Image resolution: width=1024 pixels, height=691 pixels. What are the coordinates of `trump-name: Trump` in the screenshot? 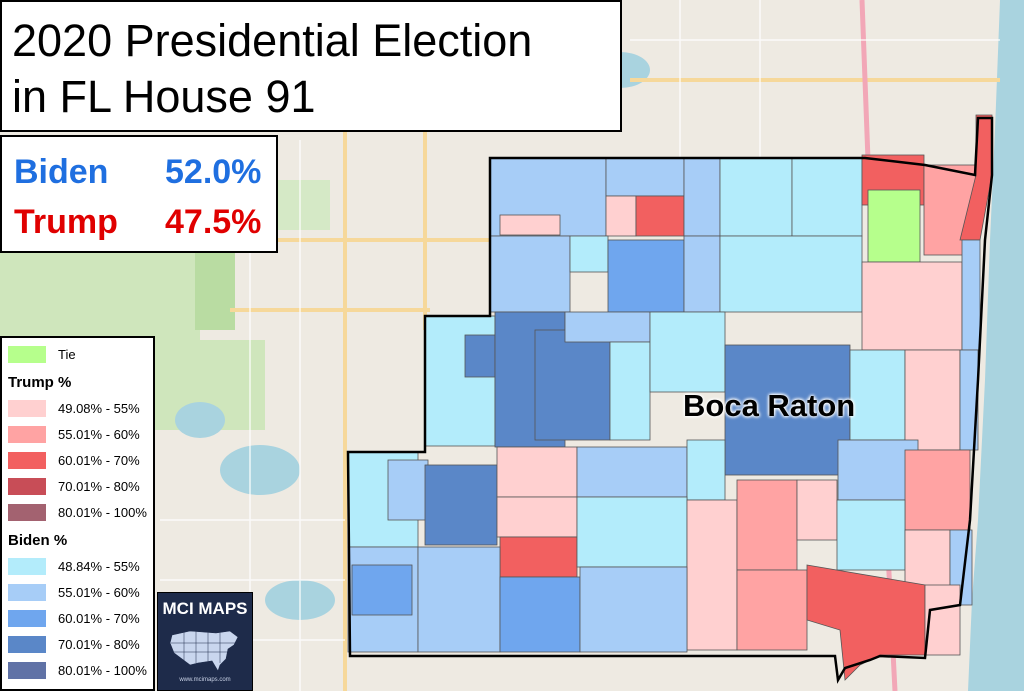 It's located at (66, 222).